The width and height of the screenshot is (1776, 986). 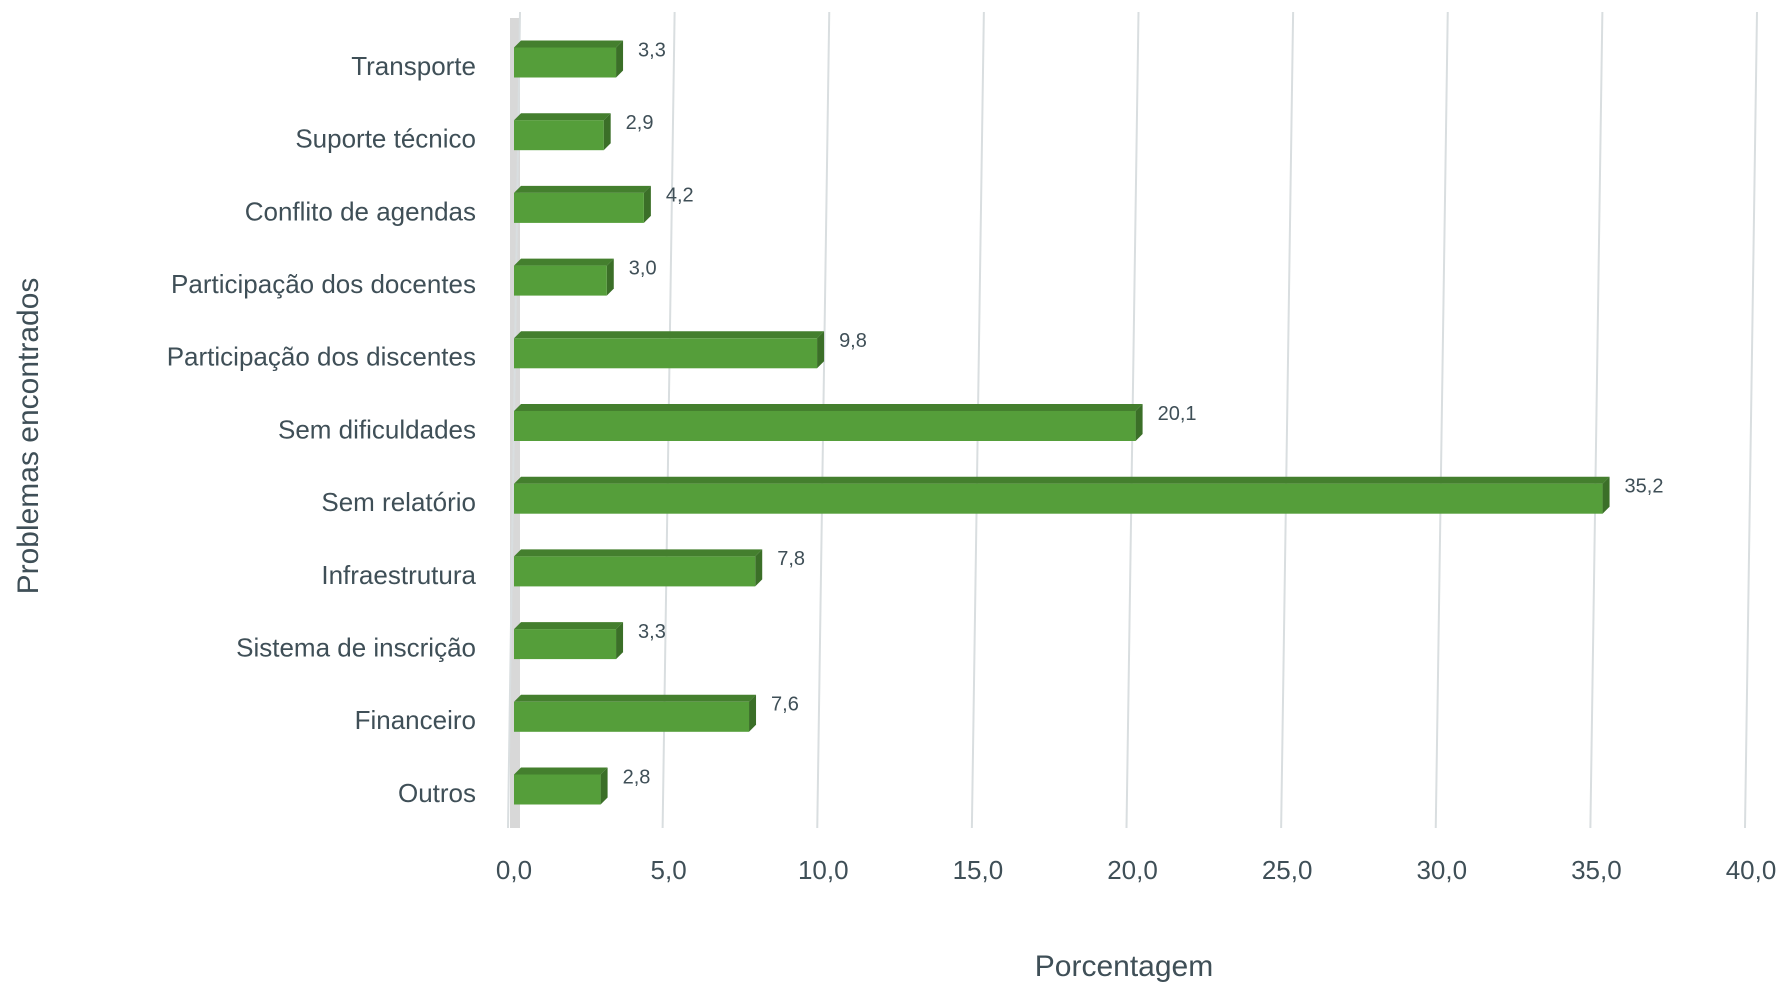 What do you see at coordinates (1441, 870) in the screenshot?
I see `x-tick-label: 30,0` at bounding box center [1441, 870].